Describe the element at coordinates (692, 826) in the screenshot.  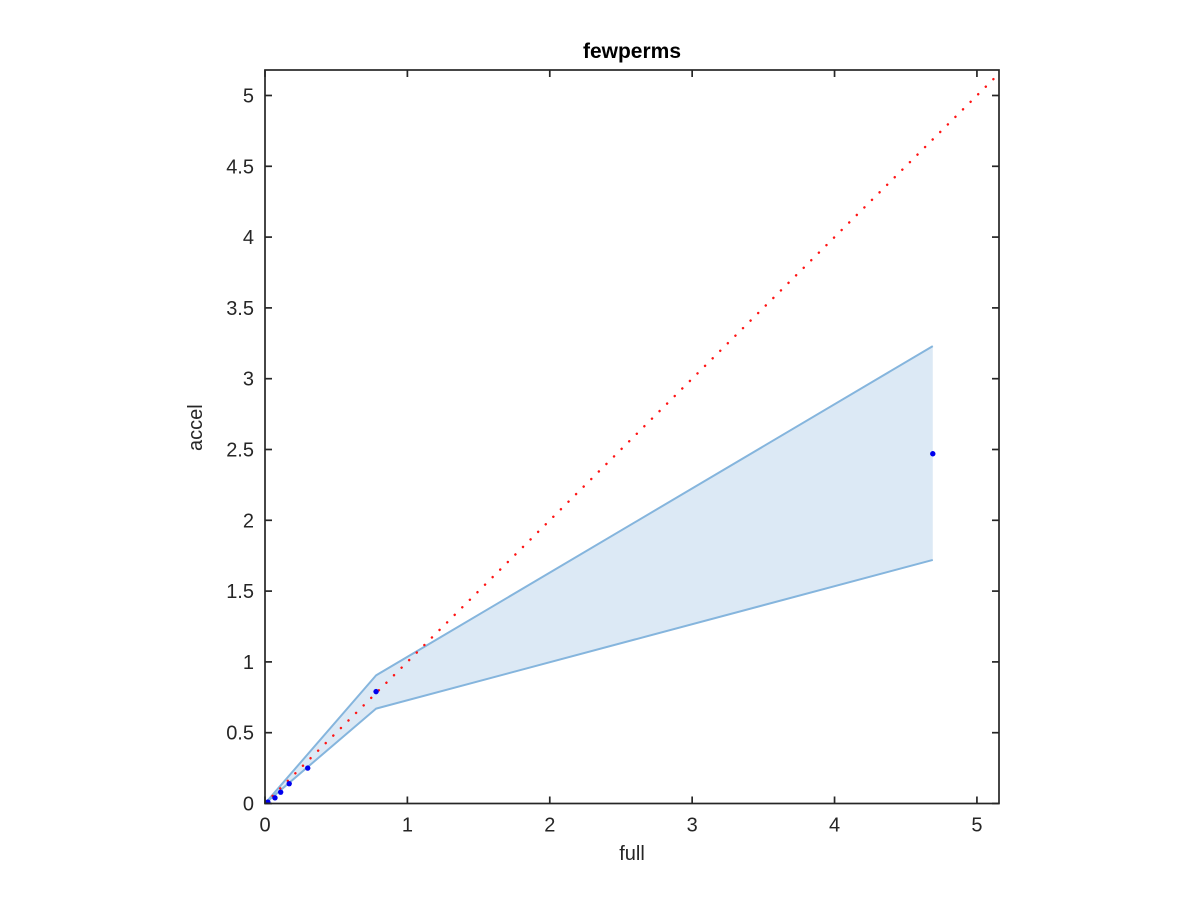
I see `x-tick-label: 3` at that location.